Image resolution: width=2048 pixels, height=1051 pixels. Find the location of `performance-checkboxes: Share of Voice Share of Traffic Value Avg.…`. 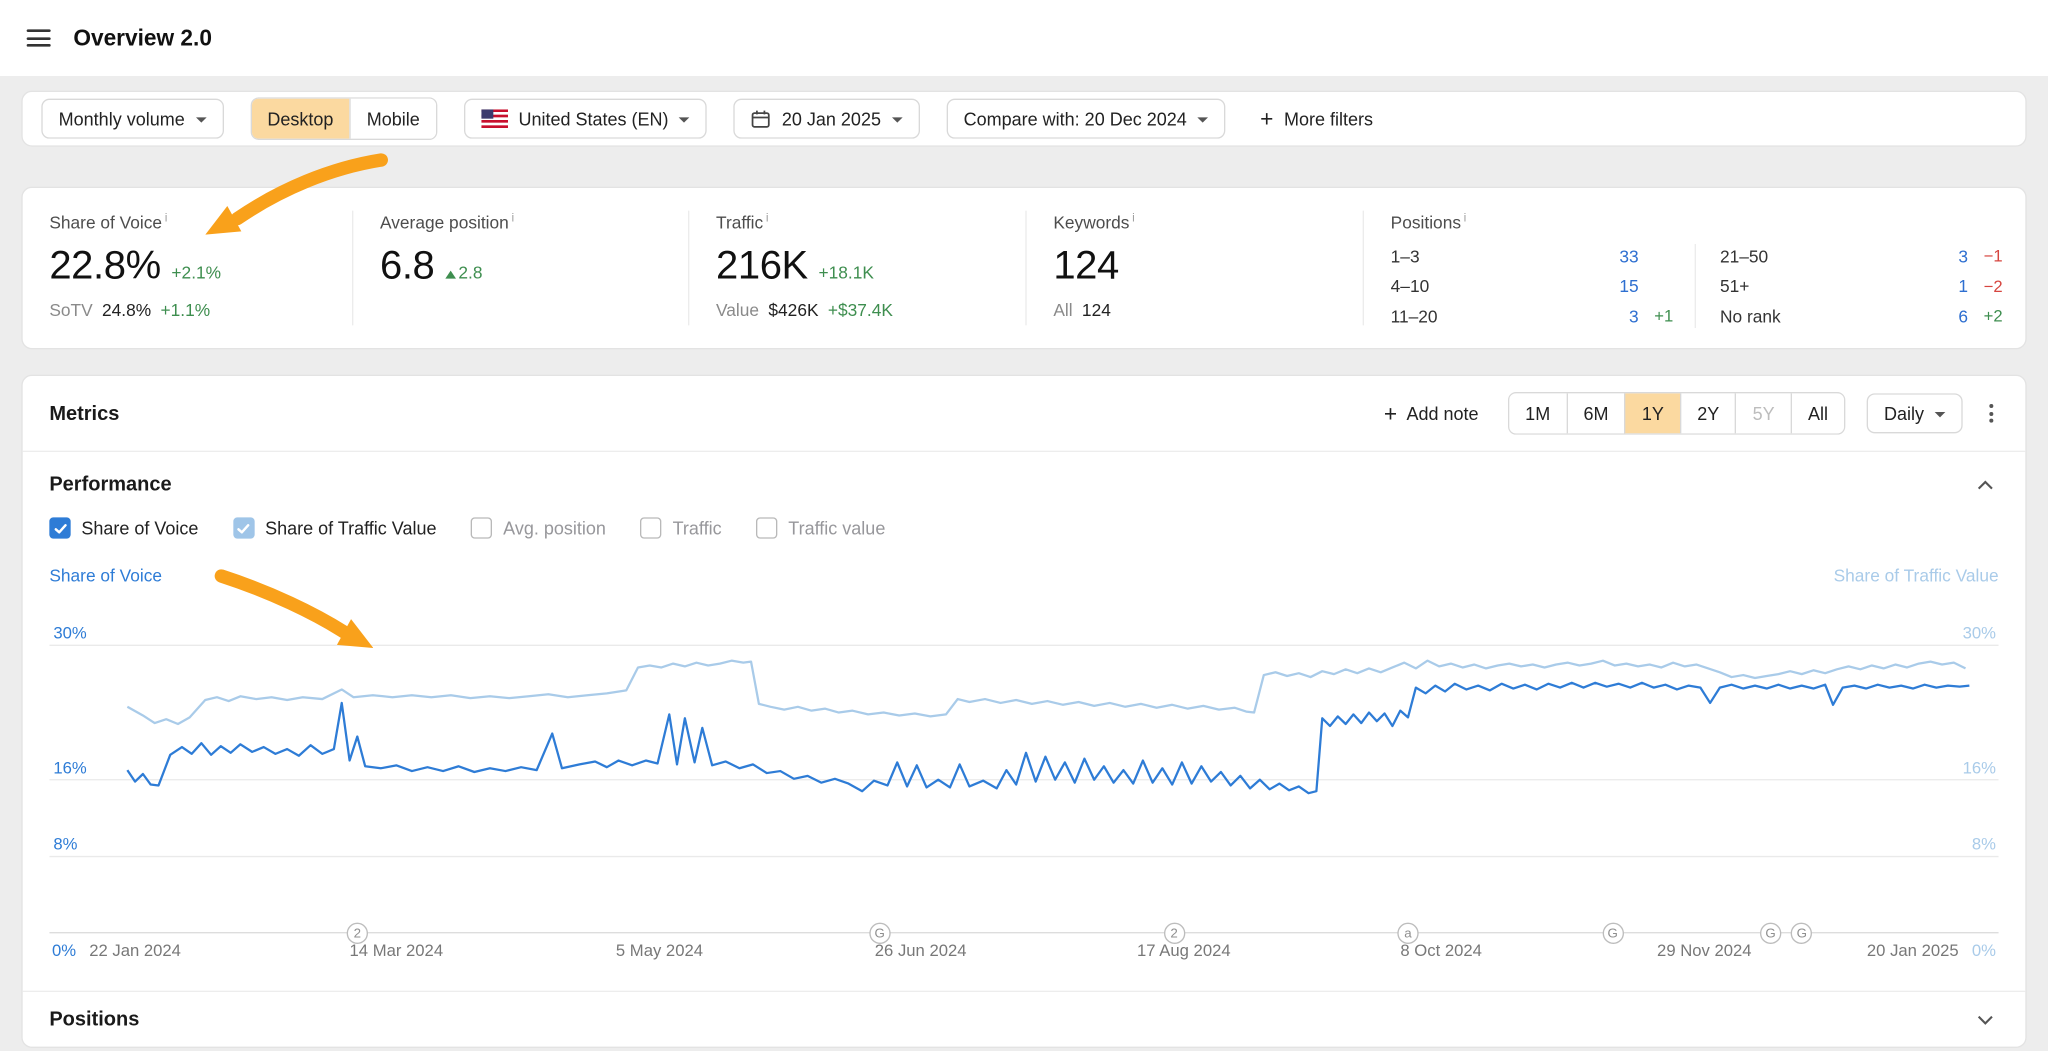

performance-checkboxes: Share of Voice Share of Traffic Value Avg.… is located at coordinates (1023, 528).